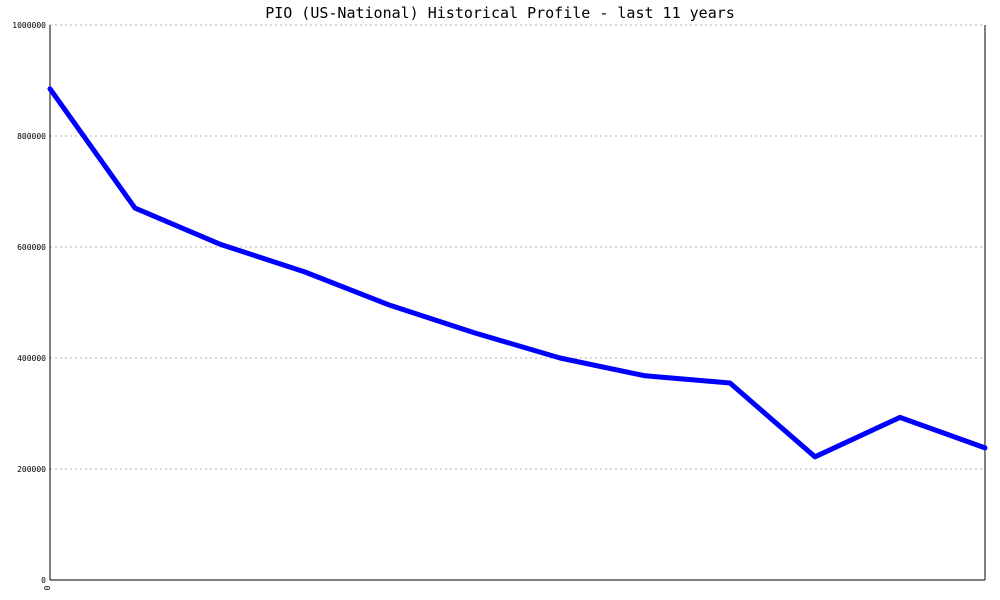 Image resolution: width=1000 pixels, height=600 pixels. What do you see at coordinates (29, 303) in the screenshot?
I see `y-tick-labels: 1000000 800000 600000 400000 200000 0` at bounding box center [29, 303].